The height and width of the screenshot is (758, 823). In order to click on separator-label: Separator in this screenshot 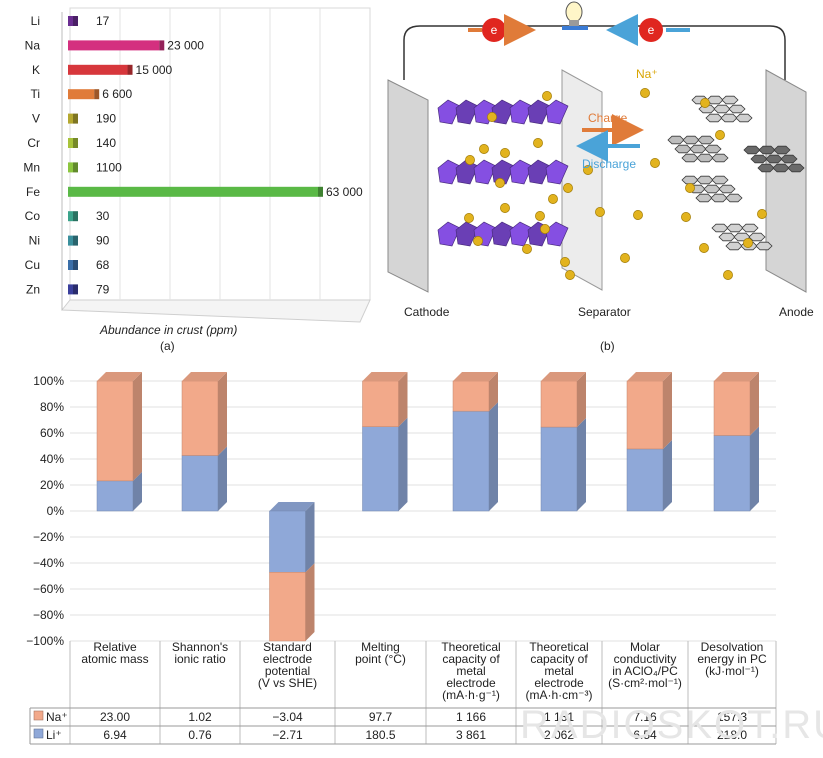, I will do `click(604, 312)`.